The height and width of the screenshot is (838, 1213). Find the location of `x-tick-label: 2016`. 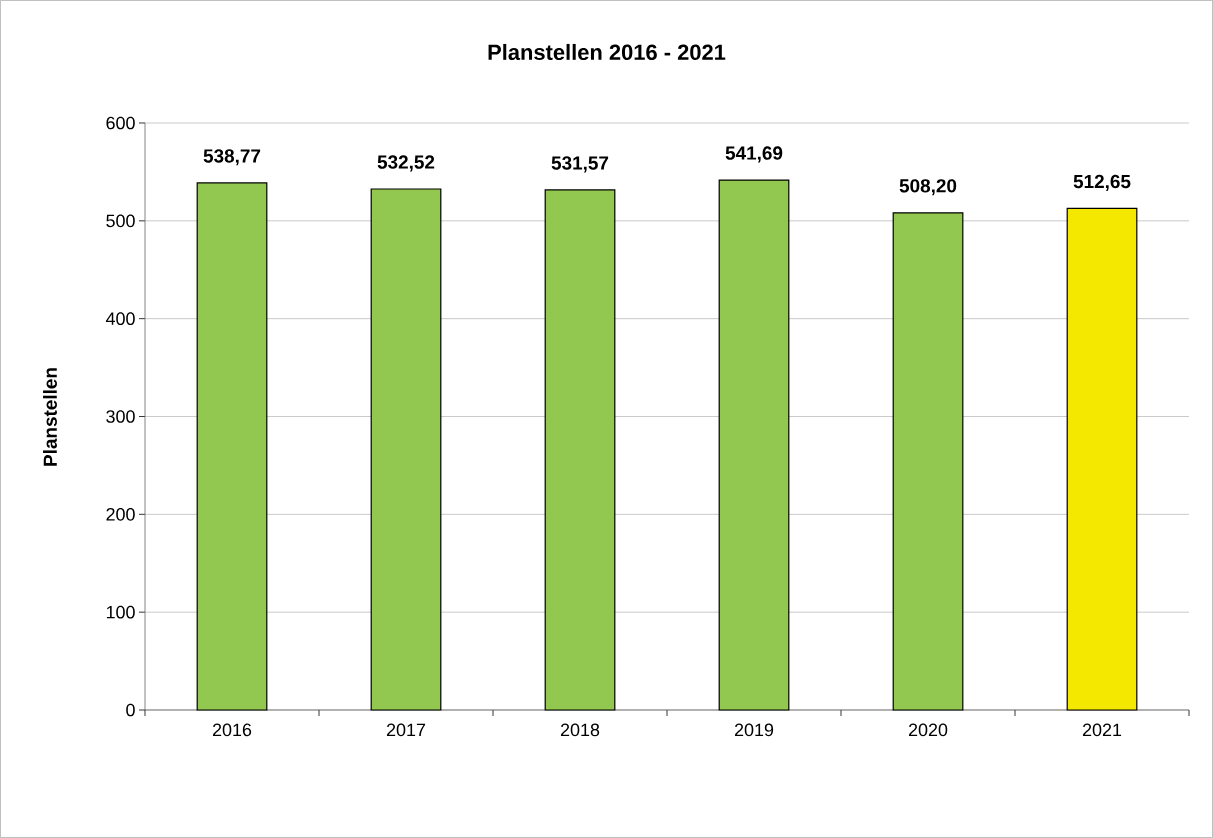

x-tick-label: 2016 is located at coordinates (232, 730).